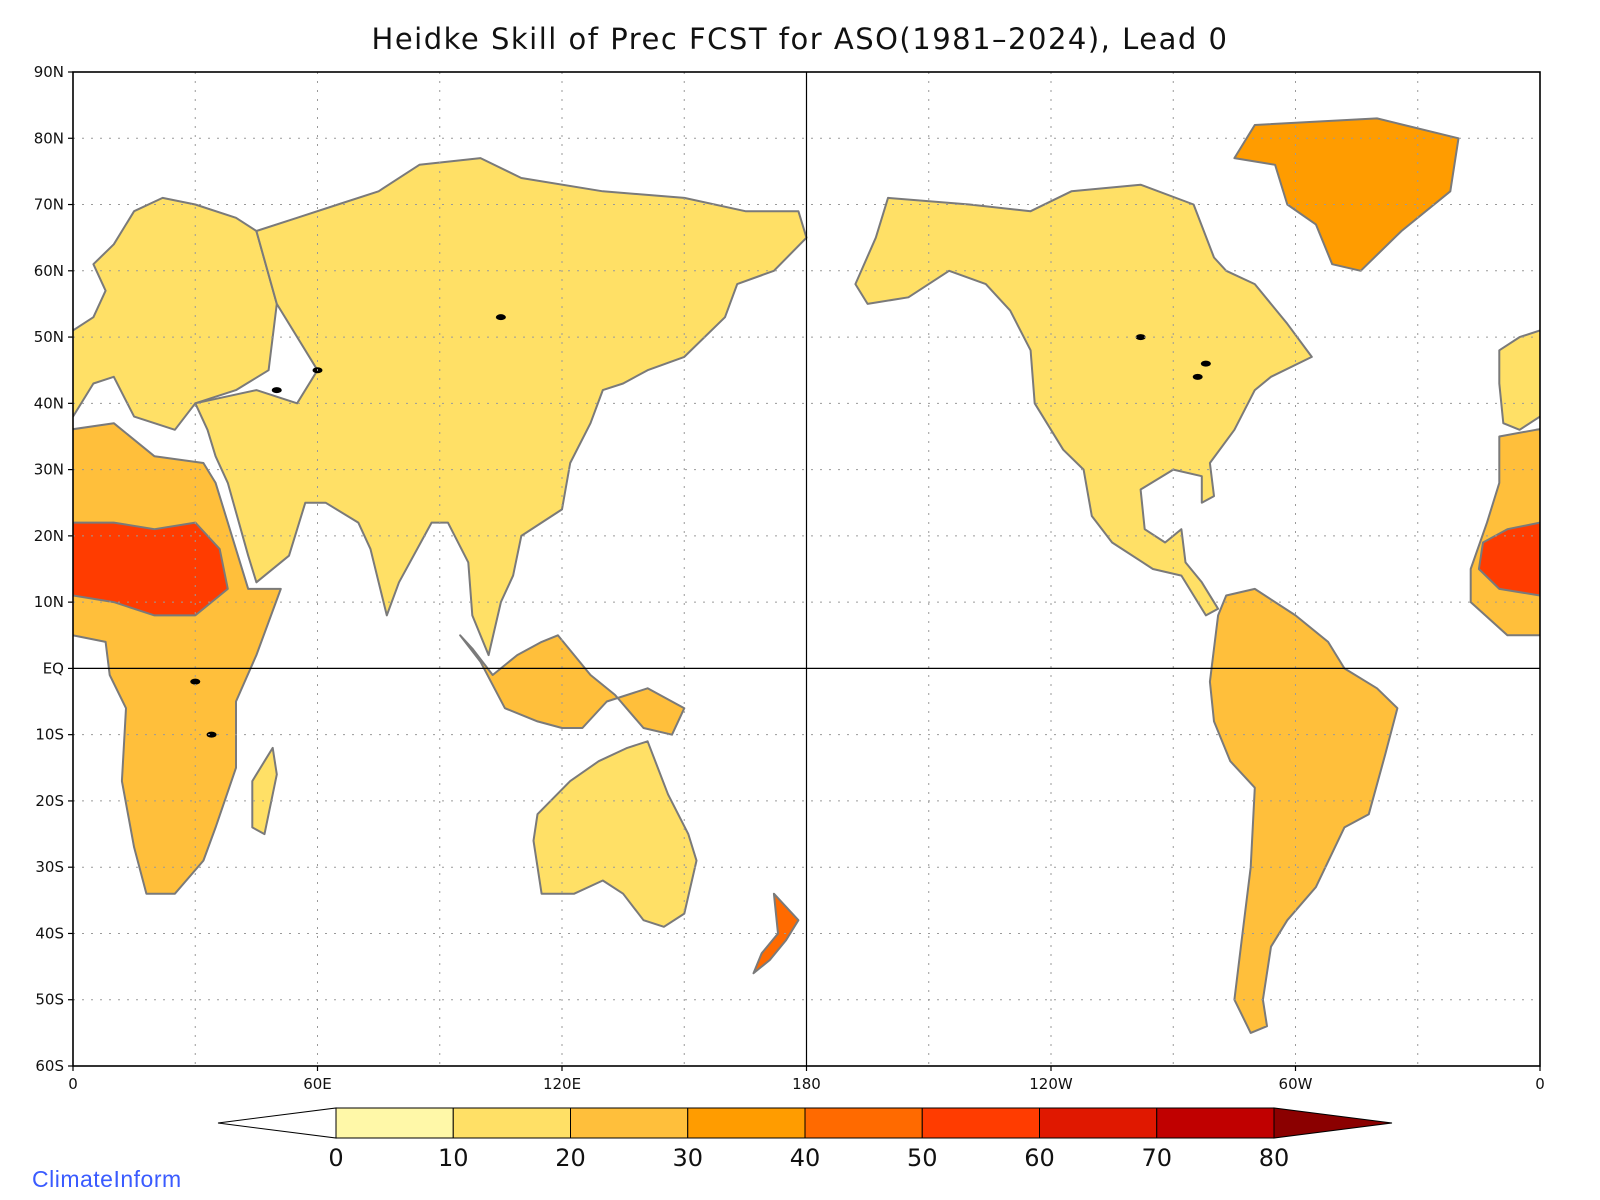  What do you see at coordinates (1508, 559) in the screenshot?
I see `region-sahel-wrap` at bounding box center [1508, 559].